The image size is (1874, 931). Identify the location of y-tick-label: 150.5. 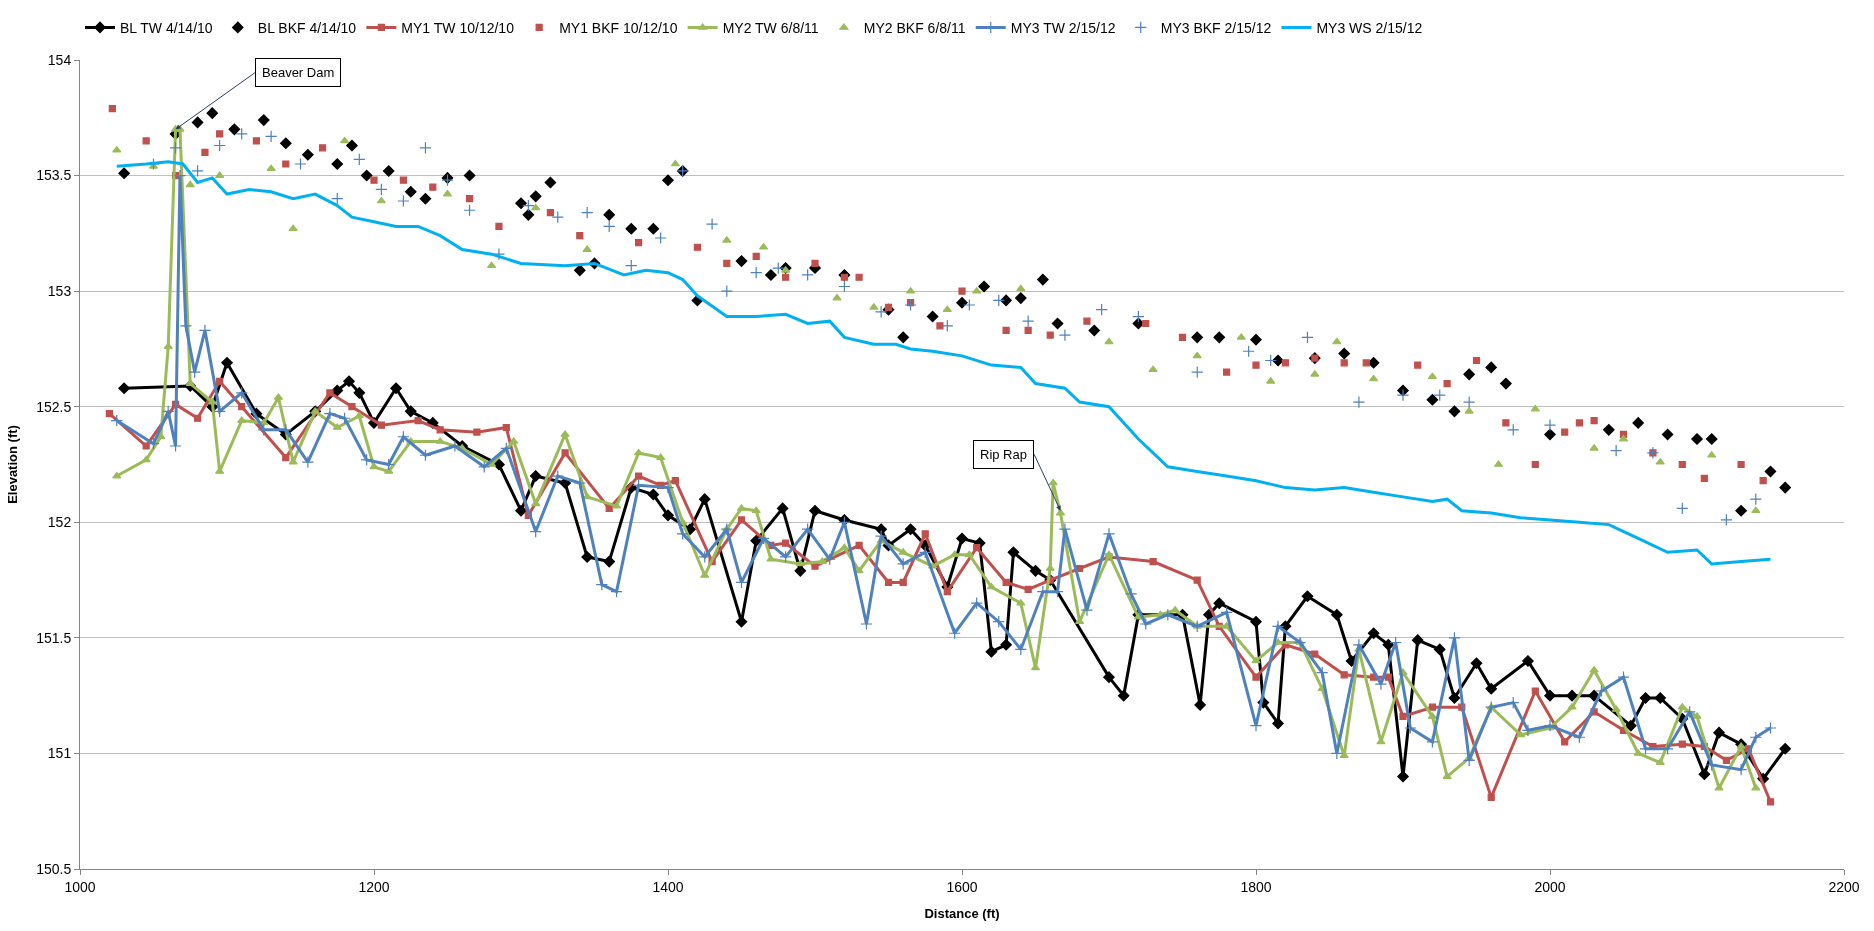
(54, 868).